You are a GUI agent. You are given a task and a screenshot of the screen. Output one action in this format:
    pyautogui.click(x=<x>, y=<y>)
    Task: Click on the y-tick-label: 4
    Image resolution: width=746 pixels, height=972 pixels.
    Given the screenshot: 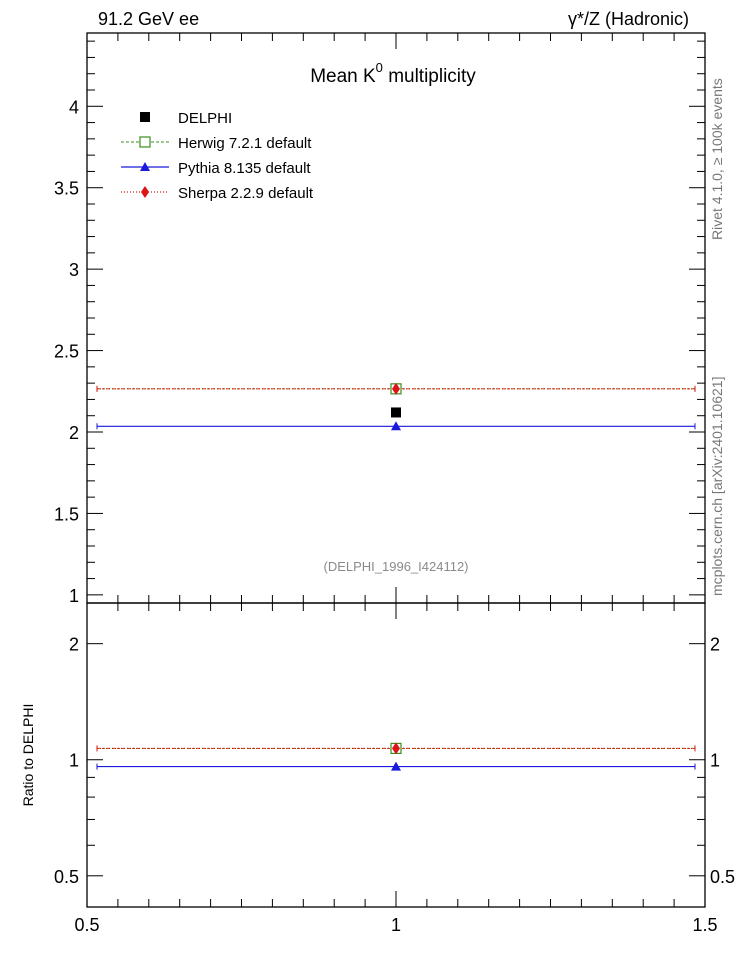 What is the action you would take?
    pyautogui.click(x=74, y=107)
    